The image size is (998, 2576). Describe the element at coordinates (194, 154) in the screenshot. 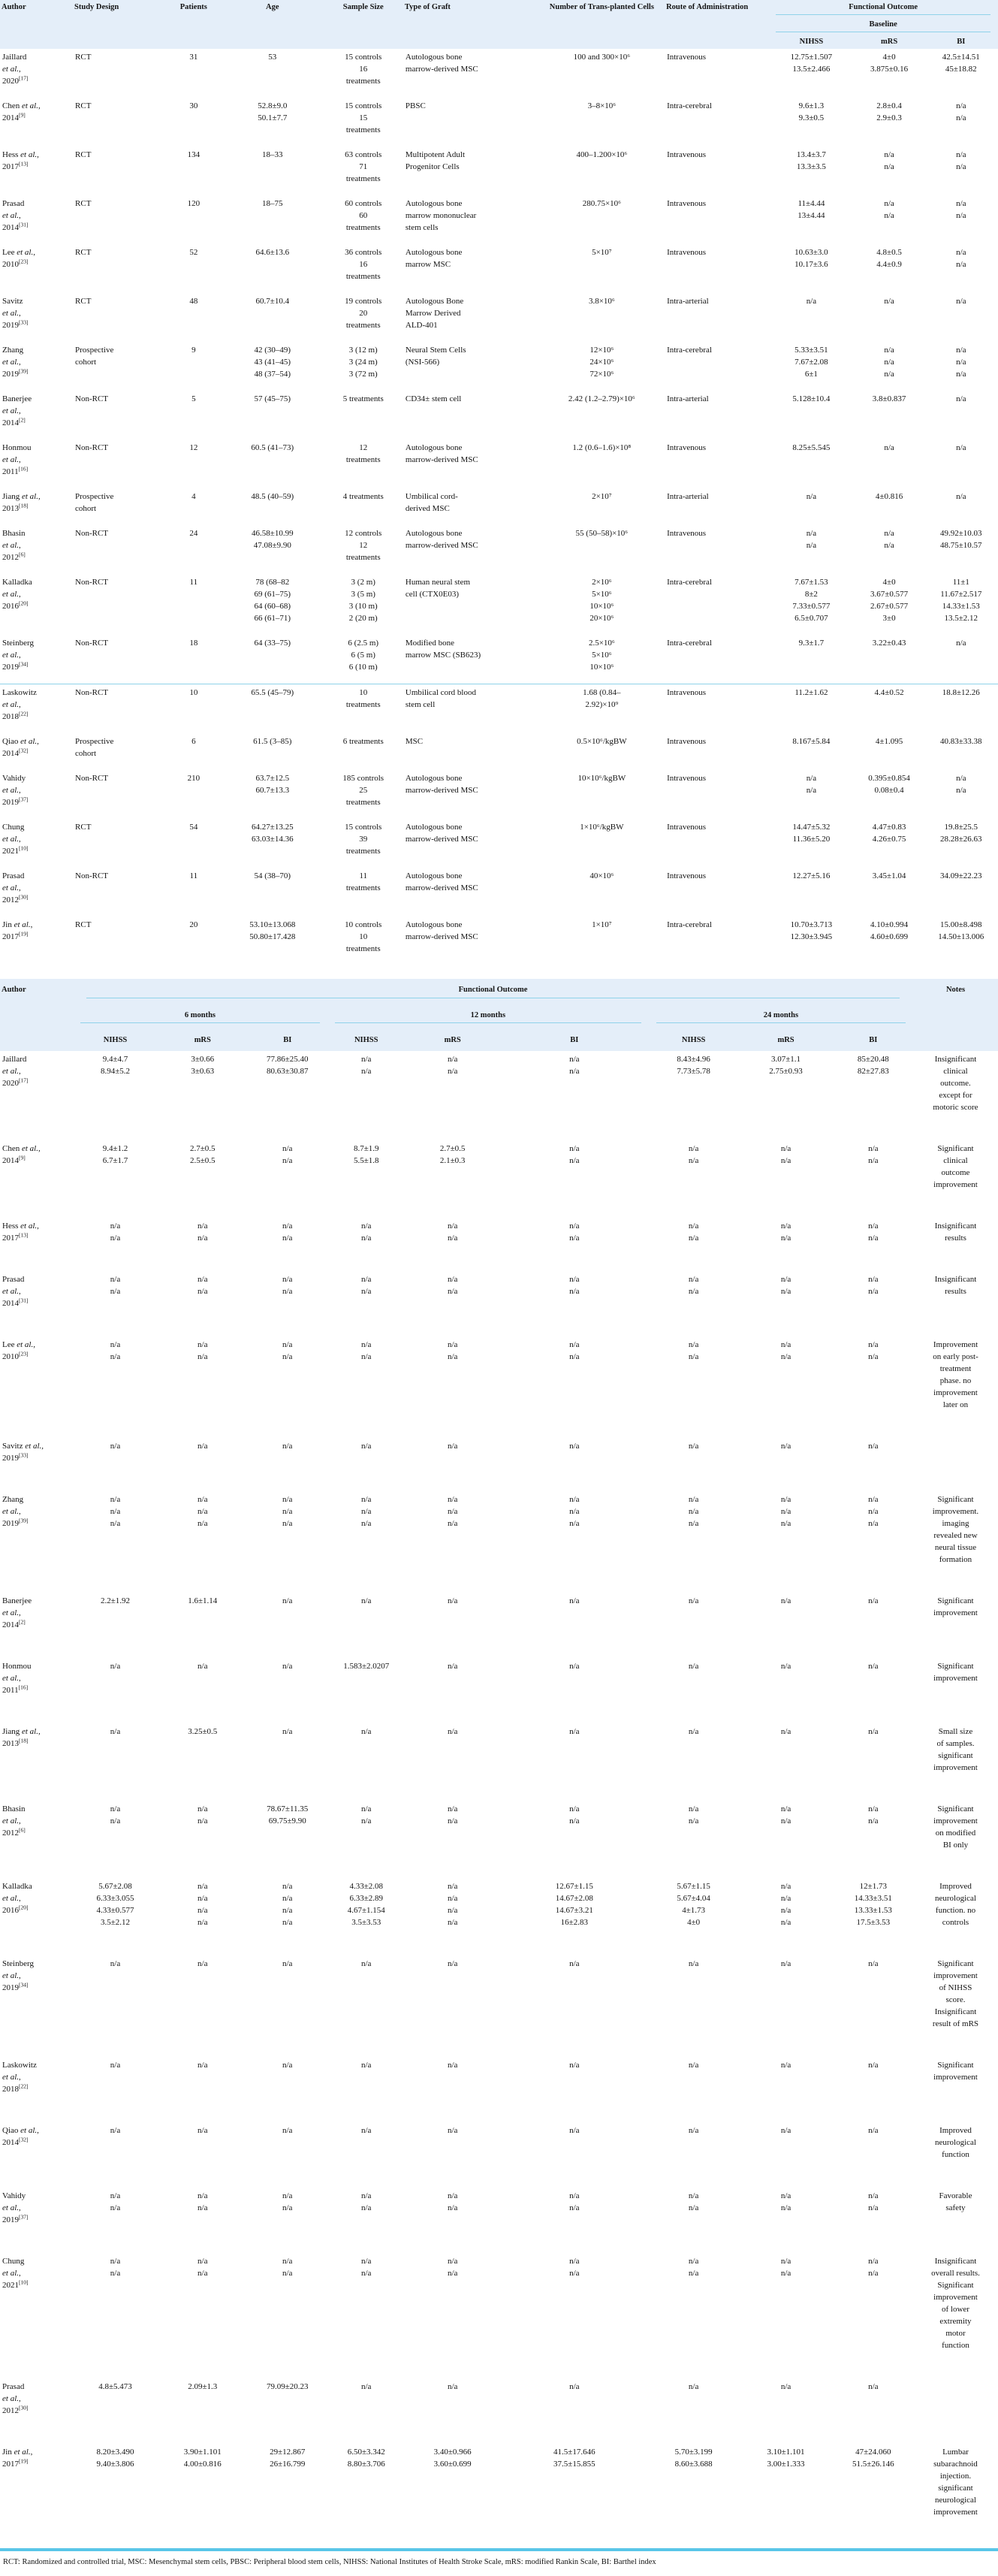

I see `cell-patients: 134` at that location.